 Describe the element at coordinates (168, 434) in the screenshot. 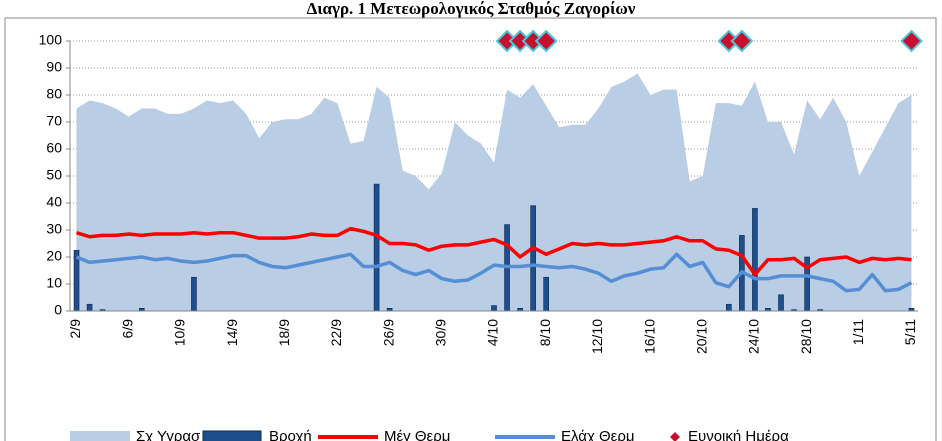

I see `legend-label: Σχ Υγρασ` at that location.